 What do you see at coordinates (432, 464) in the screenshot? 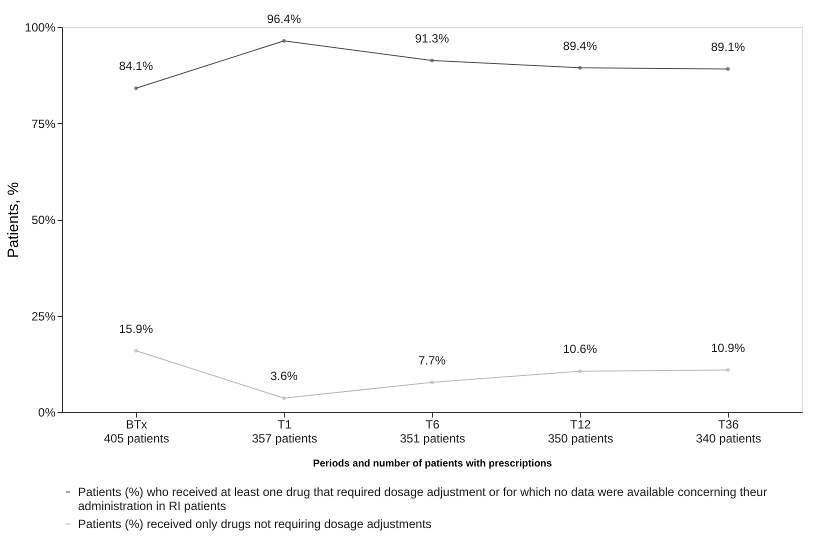
I see `x-axis-title: Periods and number of patients with prescriptions` at bounding box center [432, 464].